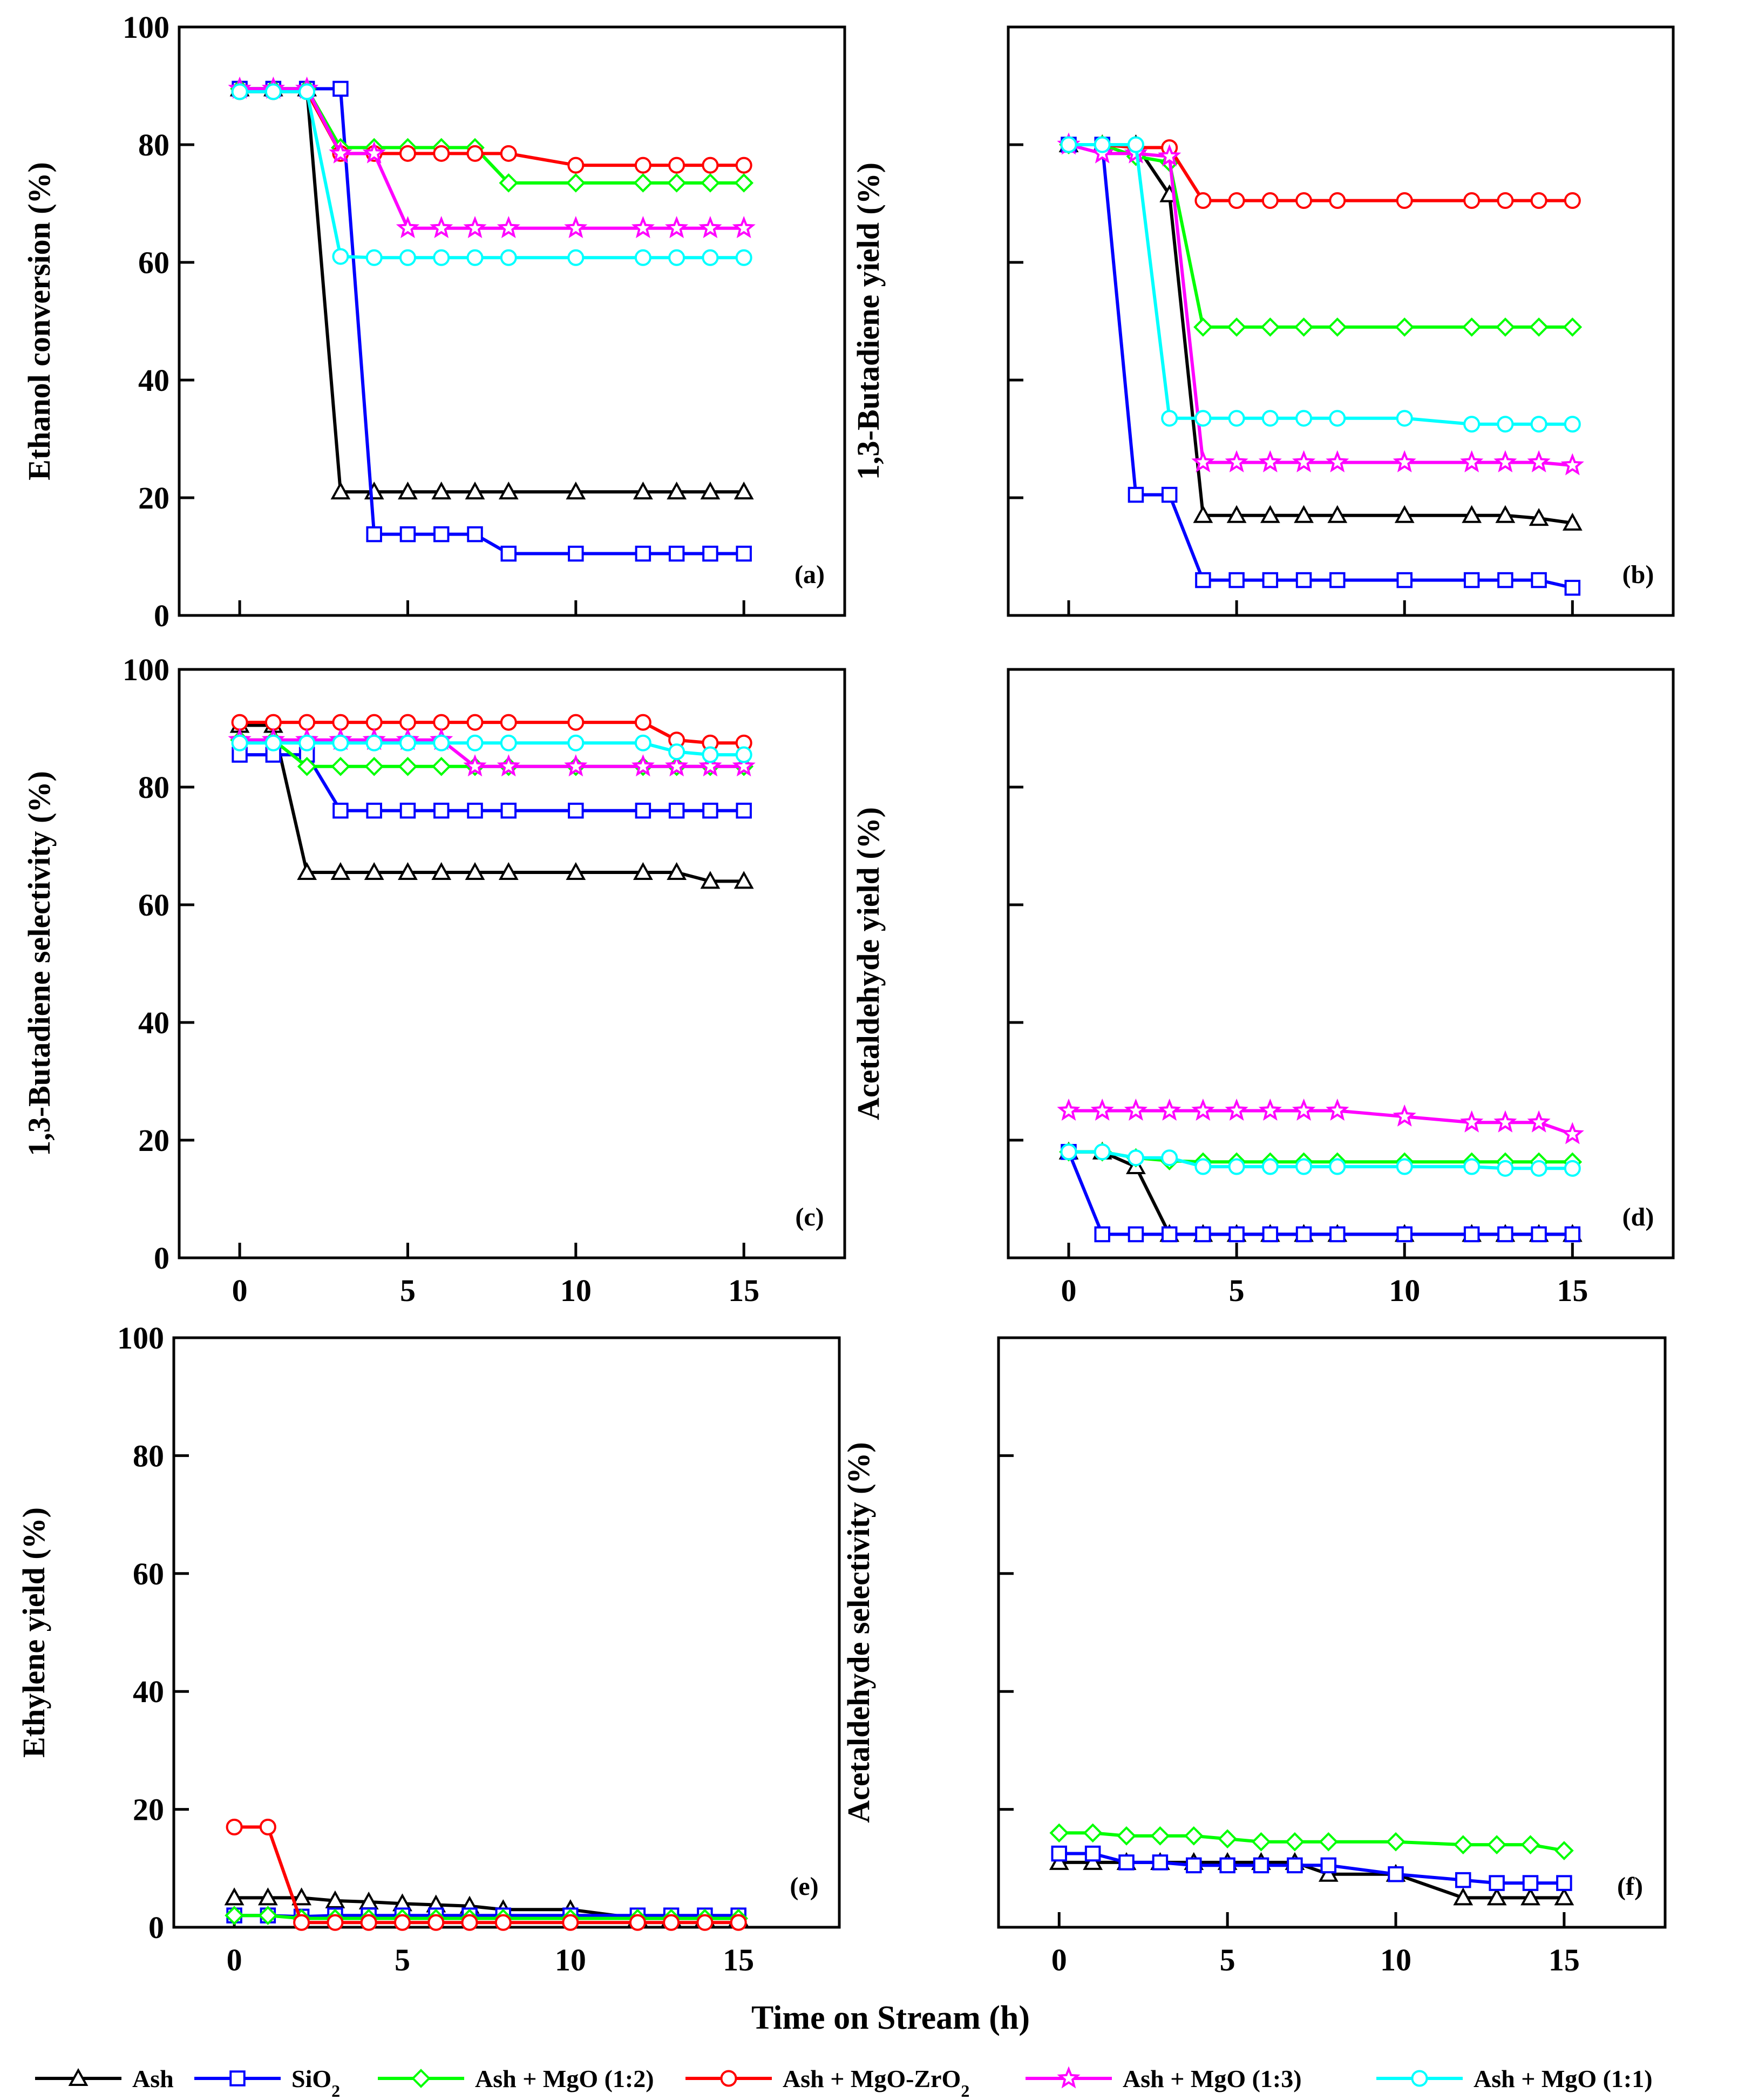 This screenshot has height=2100, width=1745. What do you see at coordinates (491, 175) in the screenshot?
I see `series-ash-mgo-1-1-` at bounding box center [491, 175].